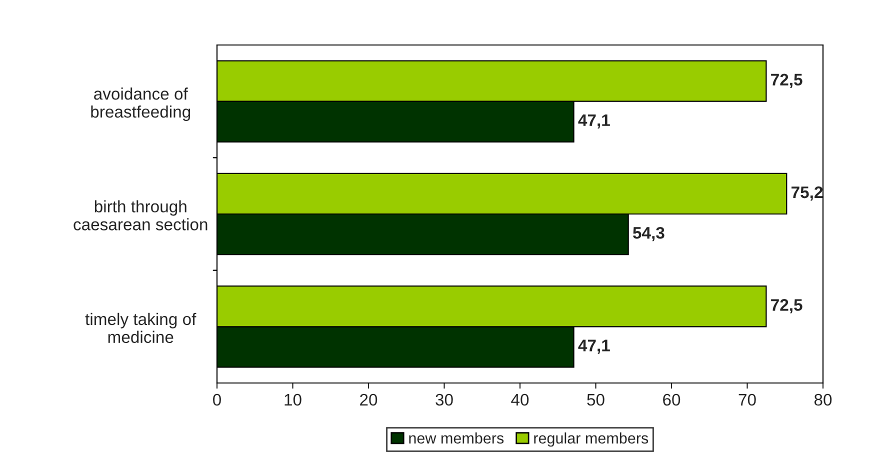 Image resolution: width=872 pixels, height=463 pixels. Describe the element at coordinates (823, 400) in the screenshot. I see `x-tick-label: 80` at that location.